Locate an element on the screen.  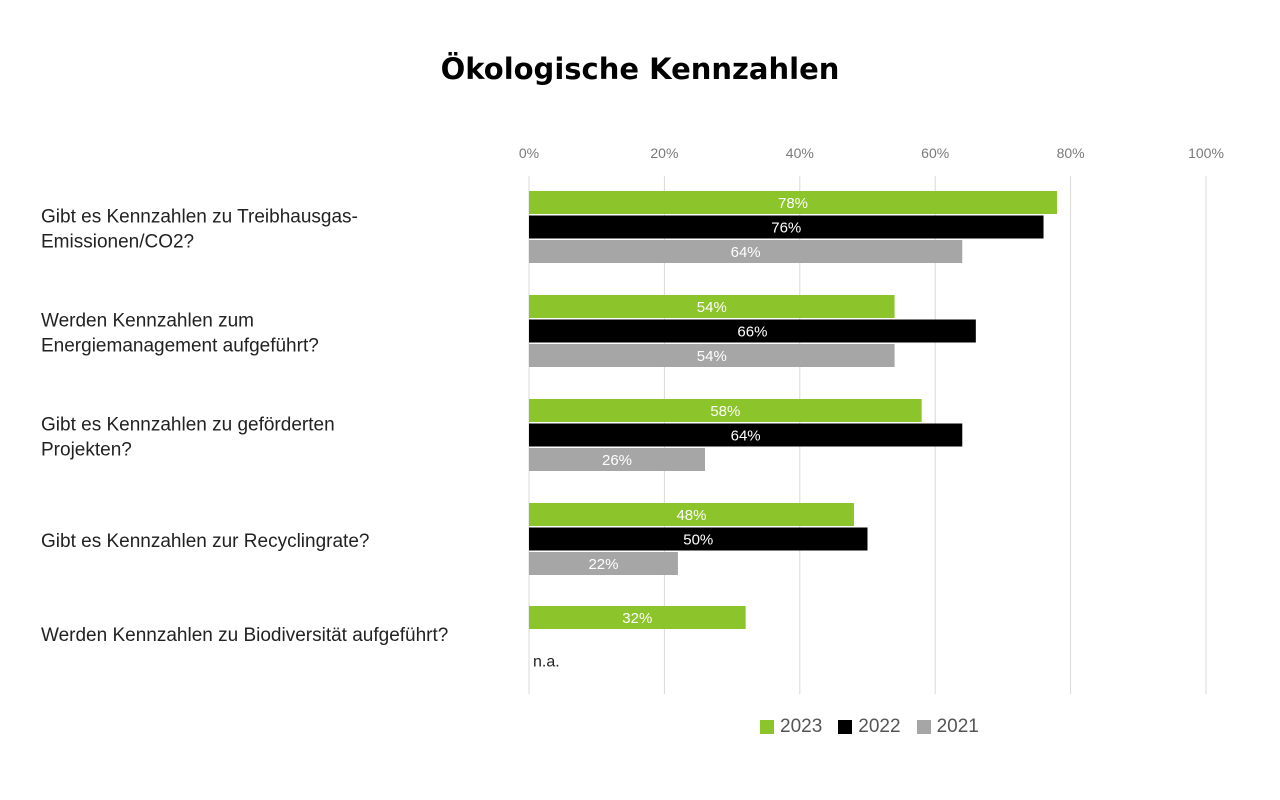
category-label: Energiemanagement aufgeführt? is located at coordinates (180, 346).